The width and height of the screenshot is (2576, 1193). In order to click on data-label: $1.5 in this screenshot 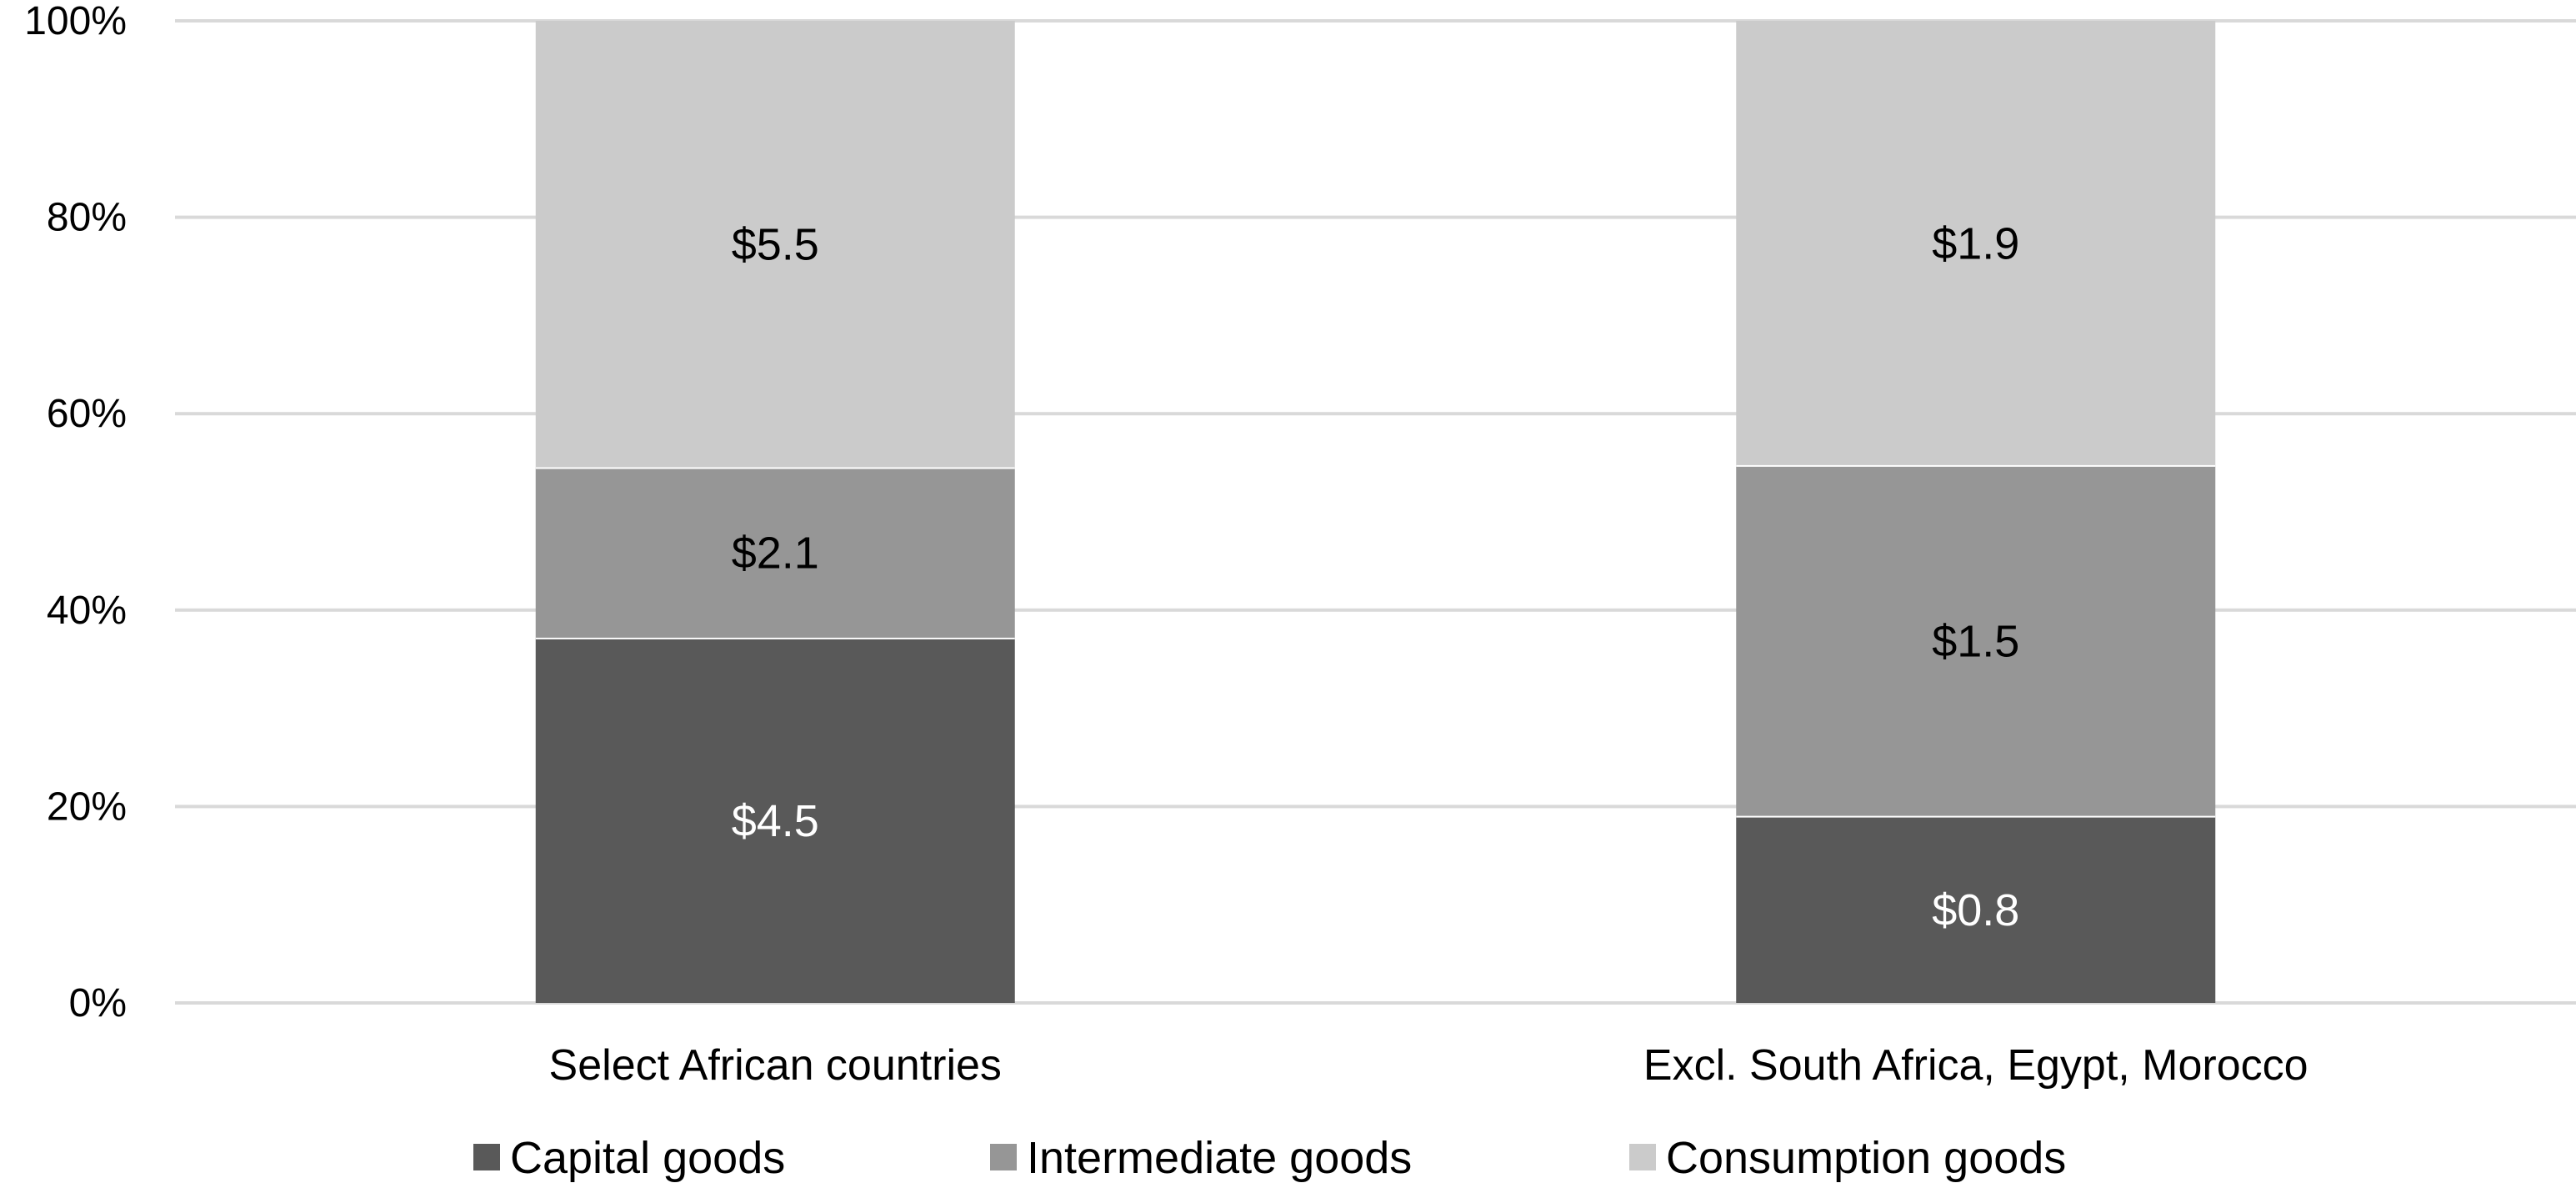, I will do `click(1975, 641)`.